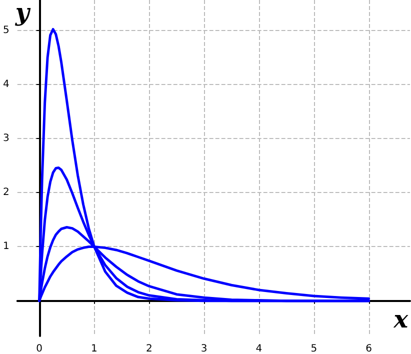 The width and height of the screenshot is (411, 354). I want to click on y-axis-title: y, so click(23, 13).